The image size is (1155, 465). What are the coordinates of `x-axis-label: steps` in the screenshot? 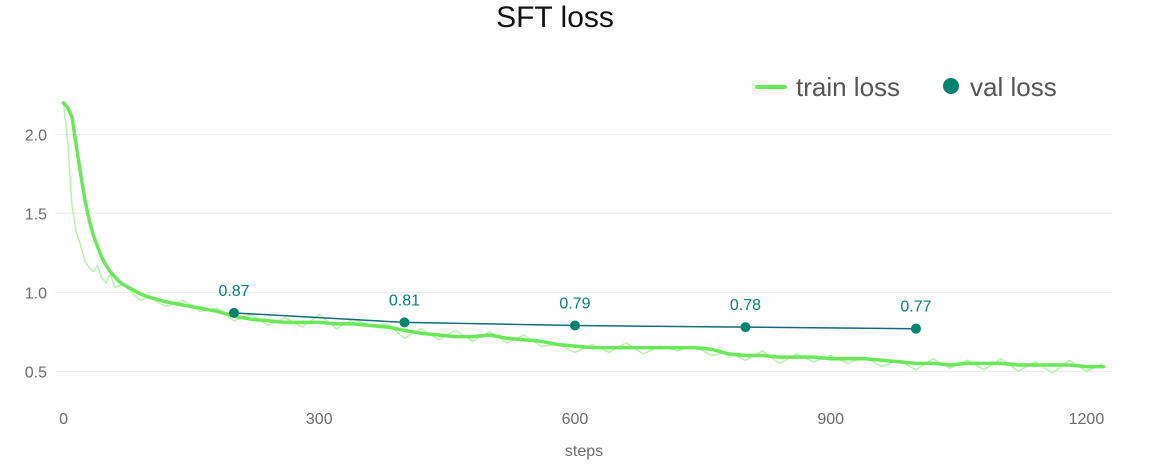 It's located at (584, 451).